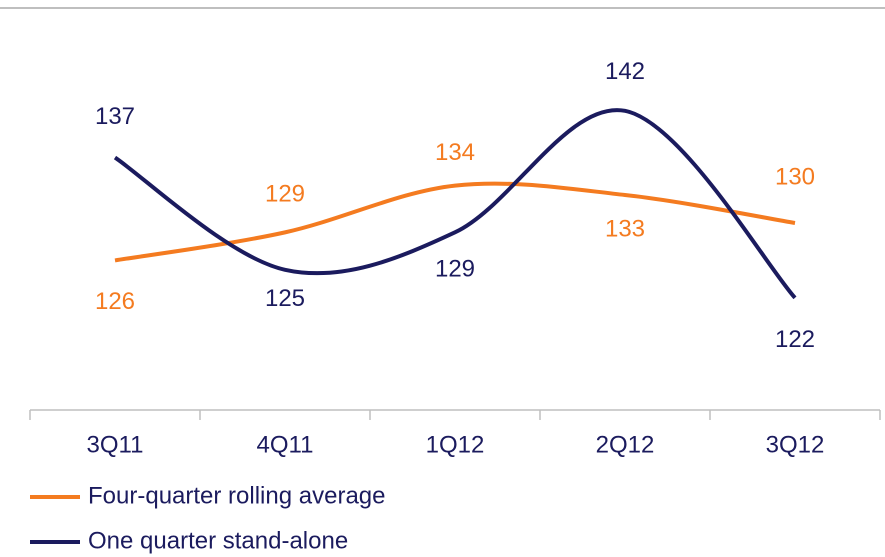 The width and height of the screenshot is (885, 557). I want to click on legend-label: Four-quarter rolling average, so click(236, 495).